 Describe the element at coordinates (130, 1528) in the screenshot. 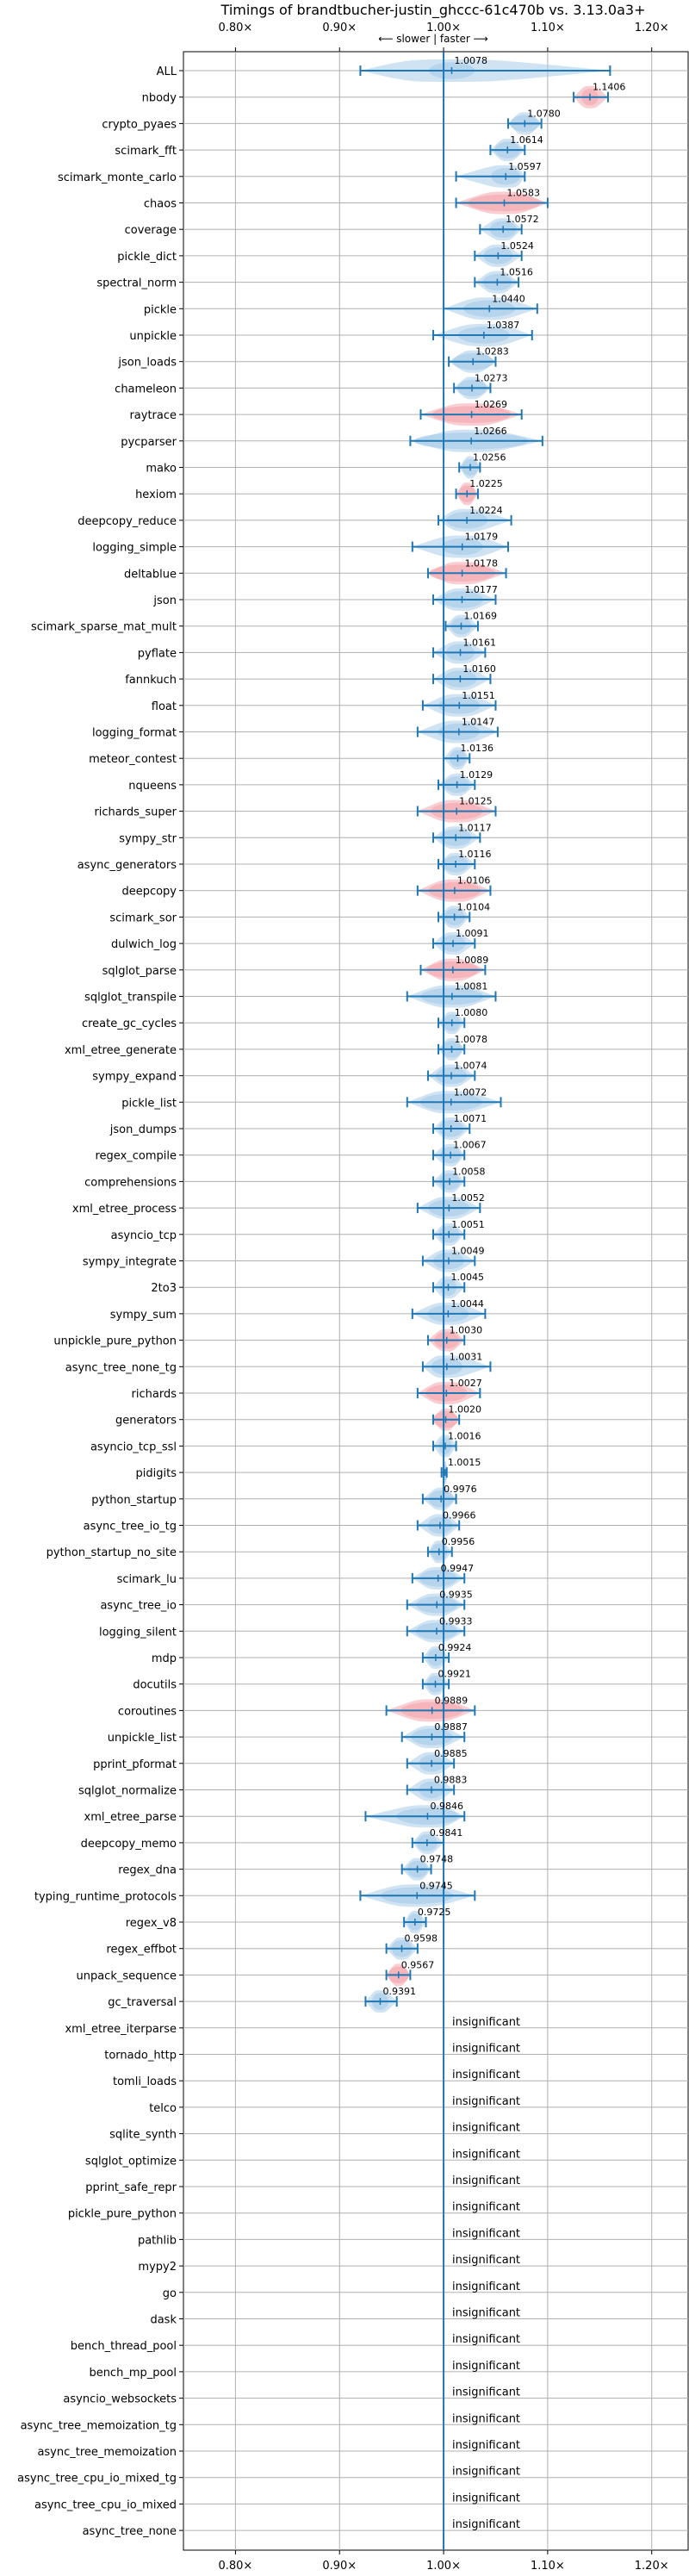

I see `benchmark-label: async_tree_io_tg` at that location.